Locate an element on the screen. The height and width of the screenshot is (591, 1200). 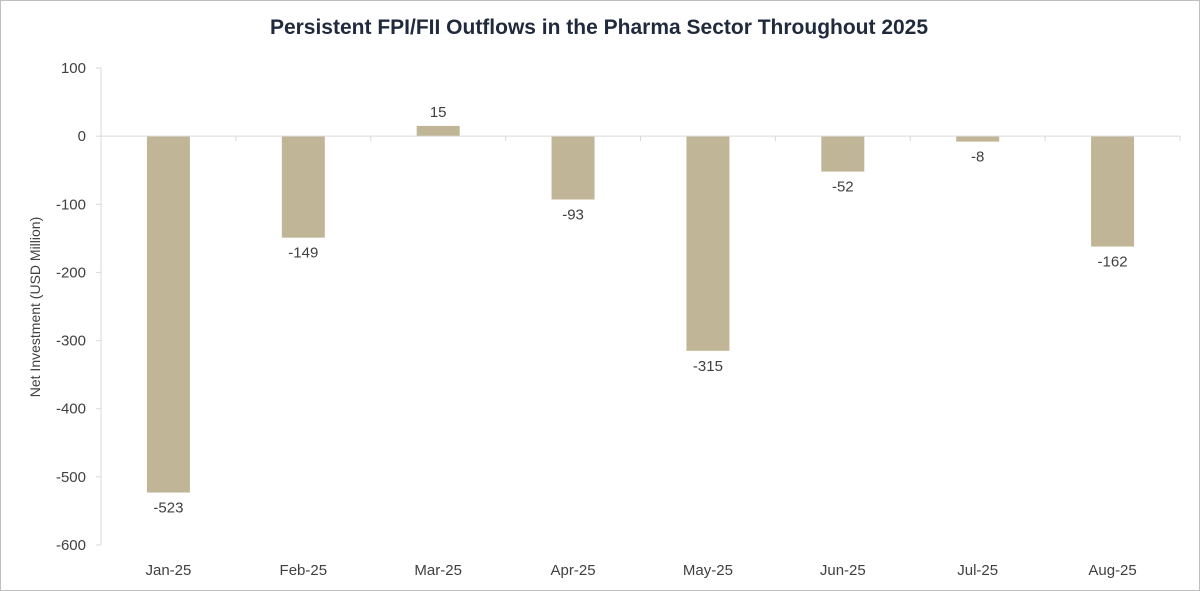
x-tick-label: Jan-25 is located at coordinates (169, 570).